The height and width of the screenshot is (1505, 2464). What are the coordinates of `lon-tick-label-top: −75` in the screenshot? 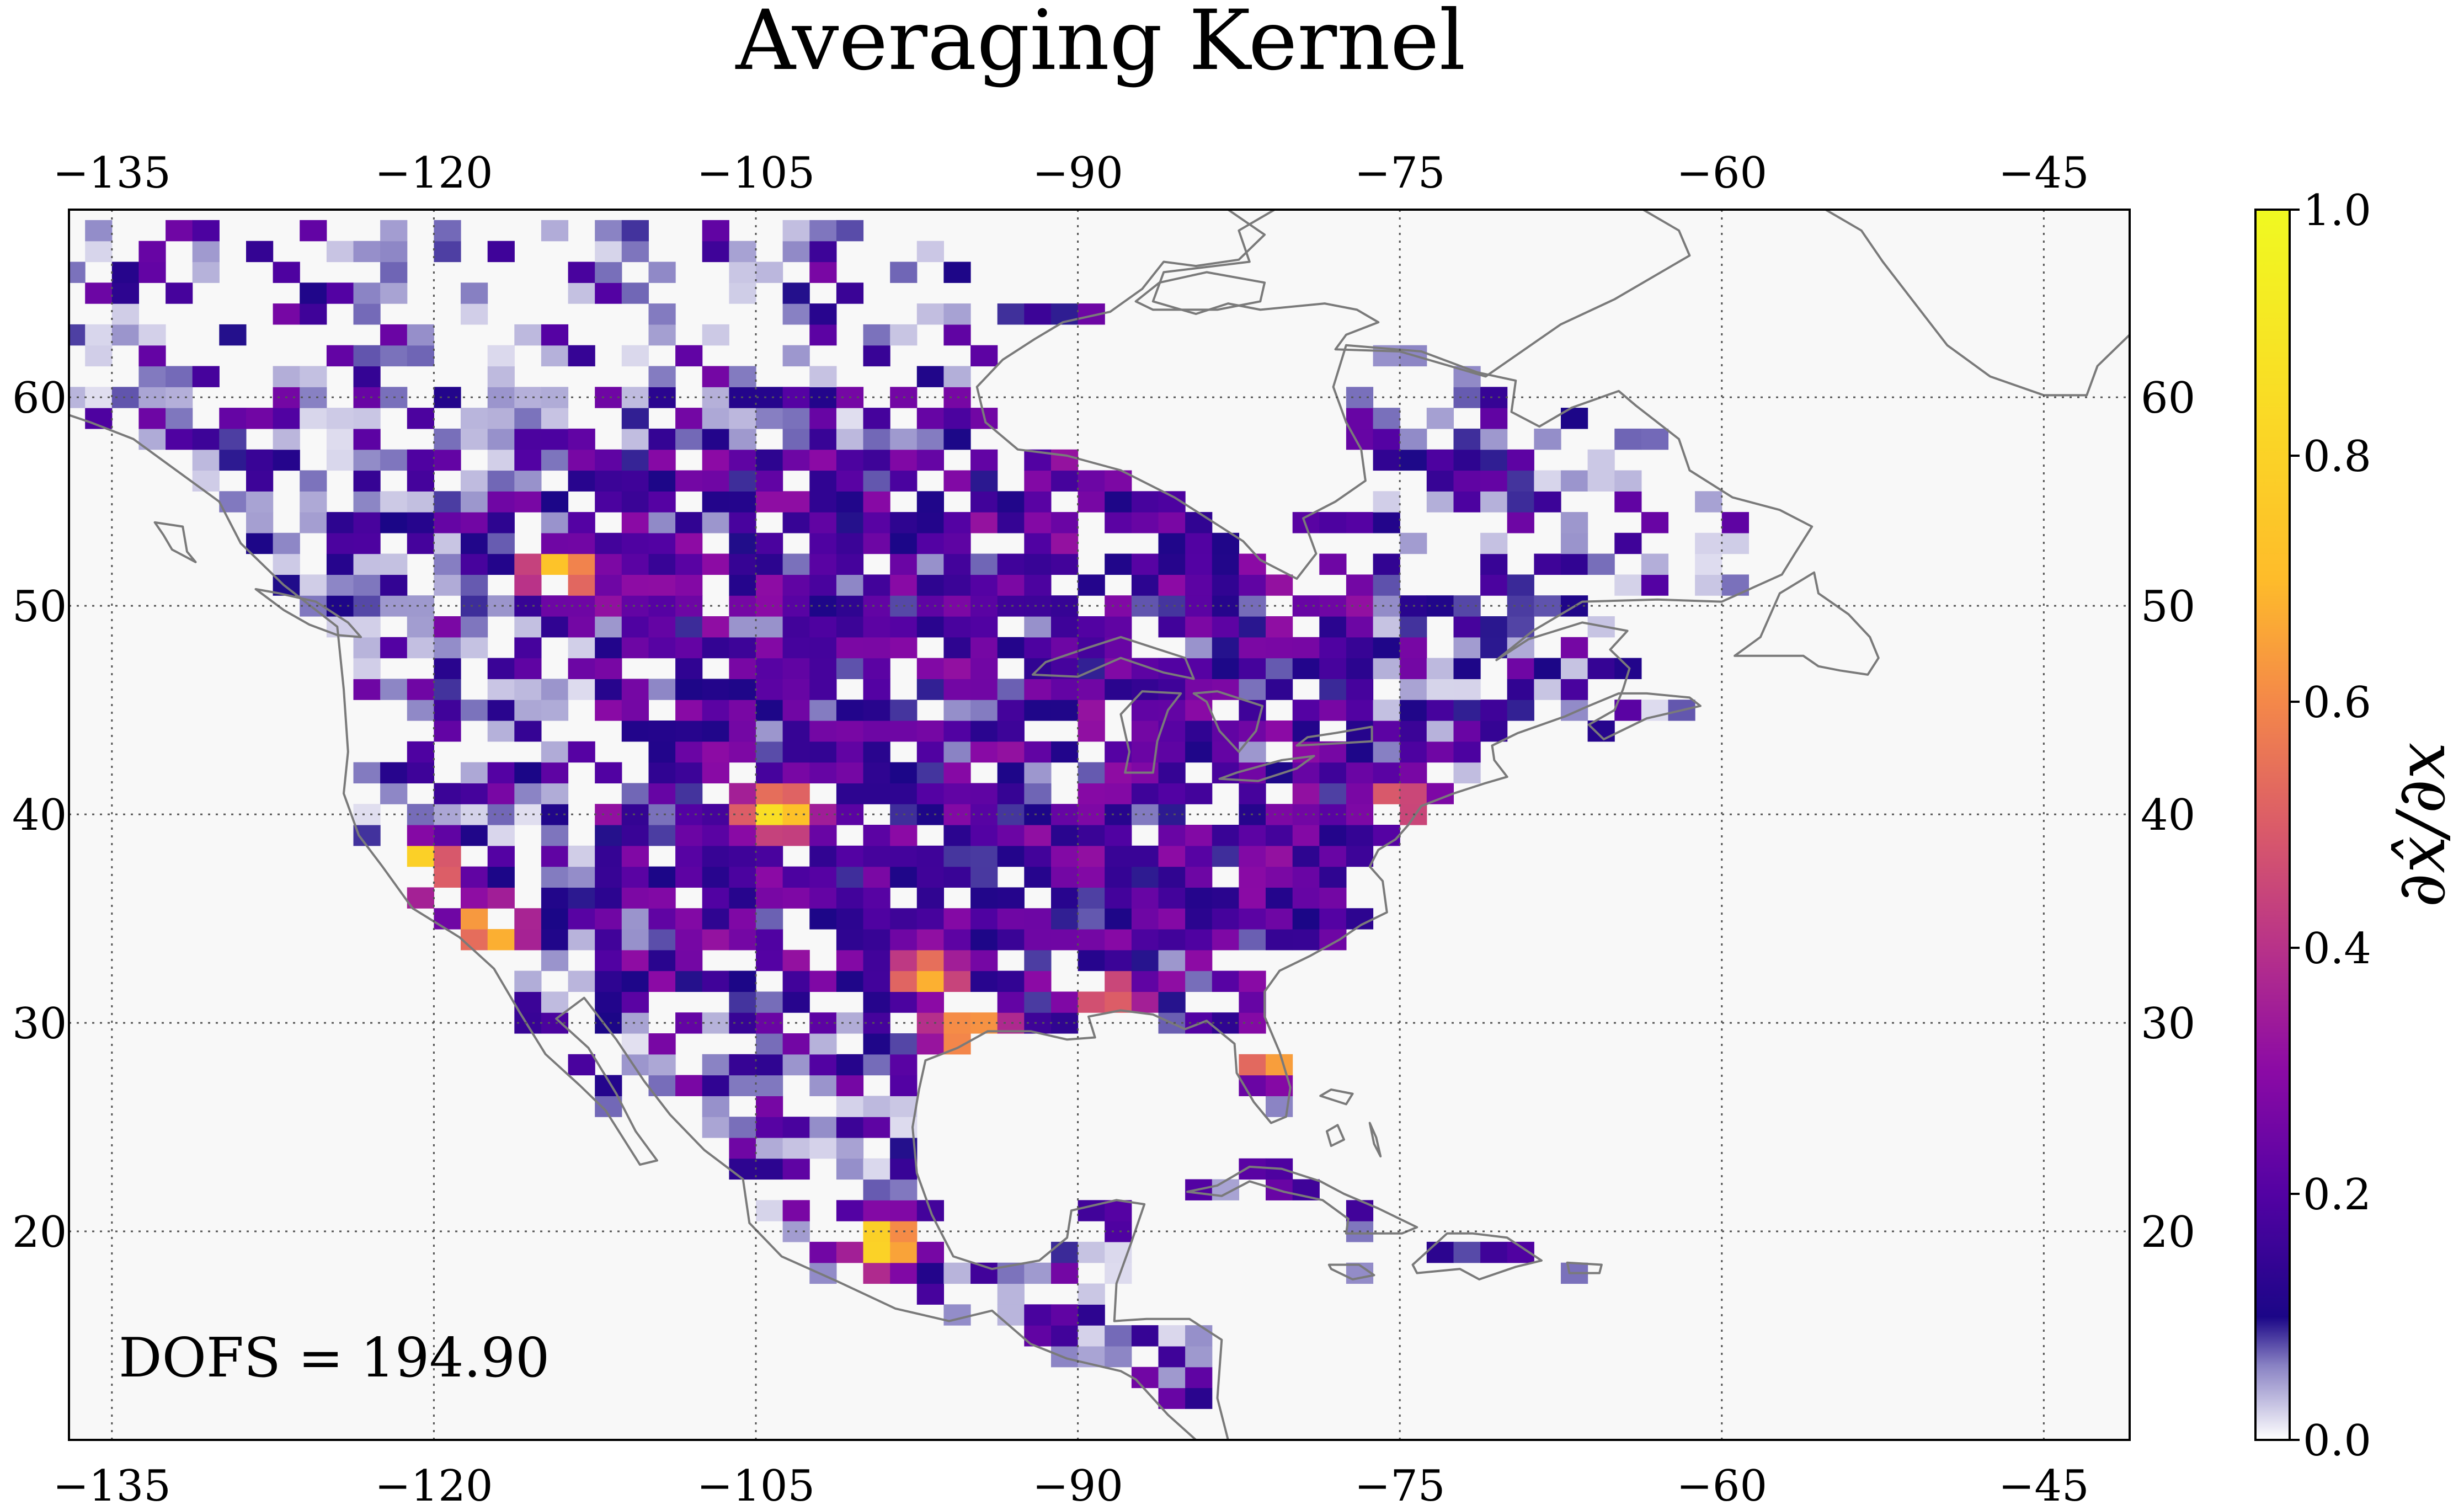 It's located at (1400, 173).